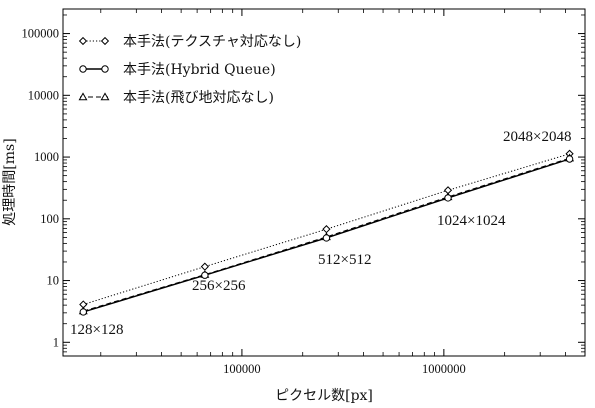 Image resolution: width=595 pixels, height=408 pixels. What do you see at coordinates (242, 369) in the screenshot?
I see `x-tick-label: 100000` at bounding box center [242, 369].